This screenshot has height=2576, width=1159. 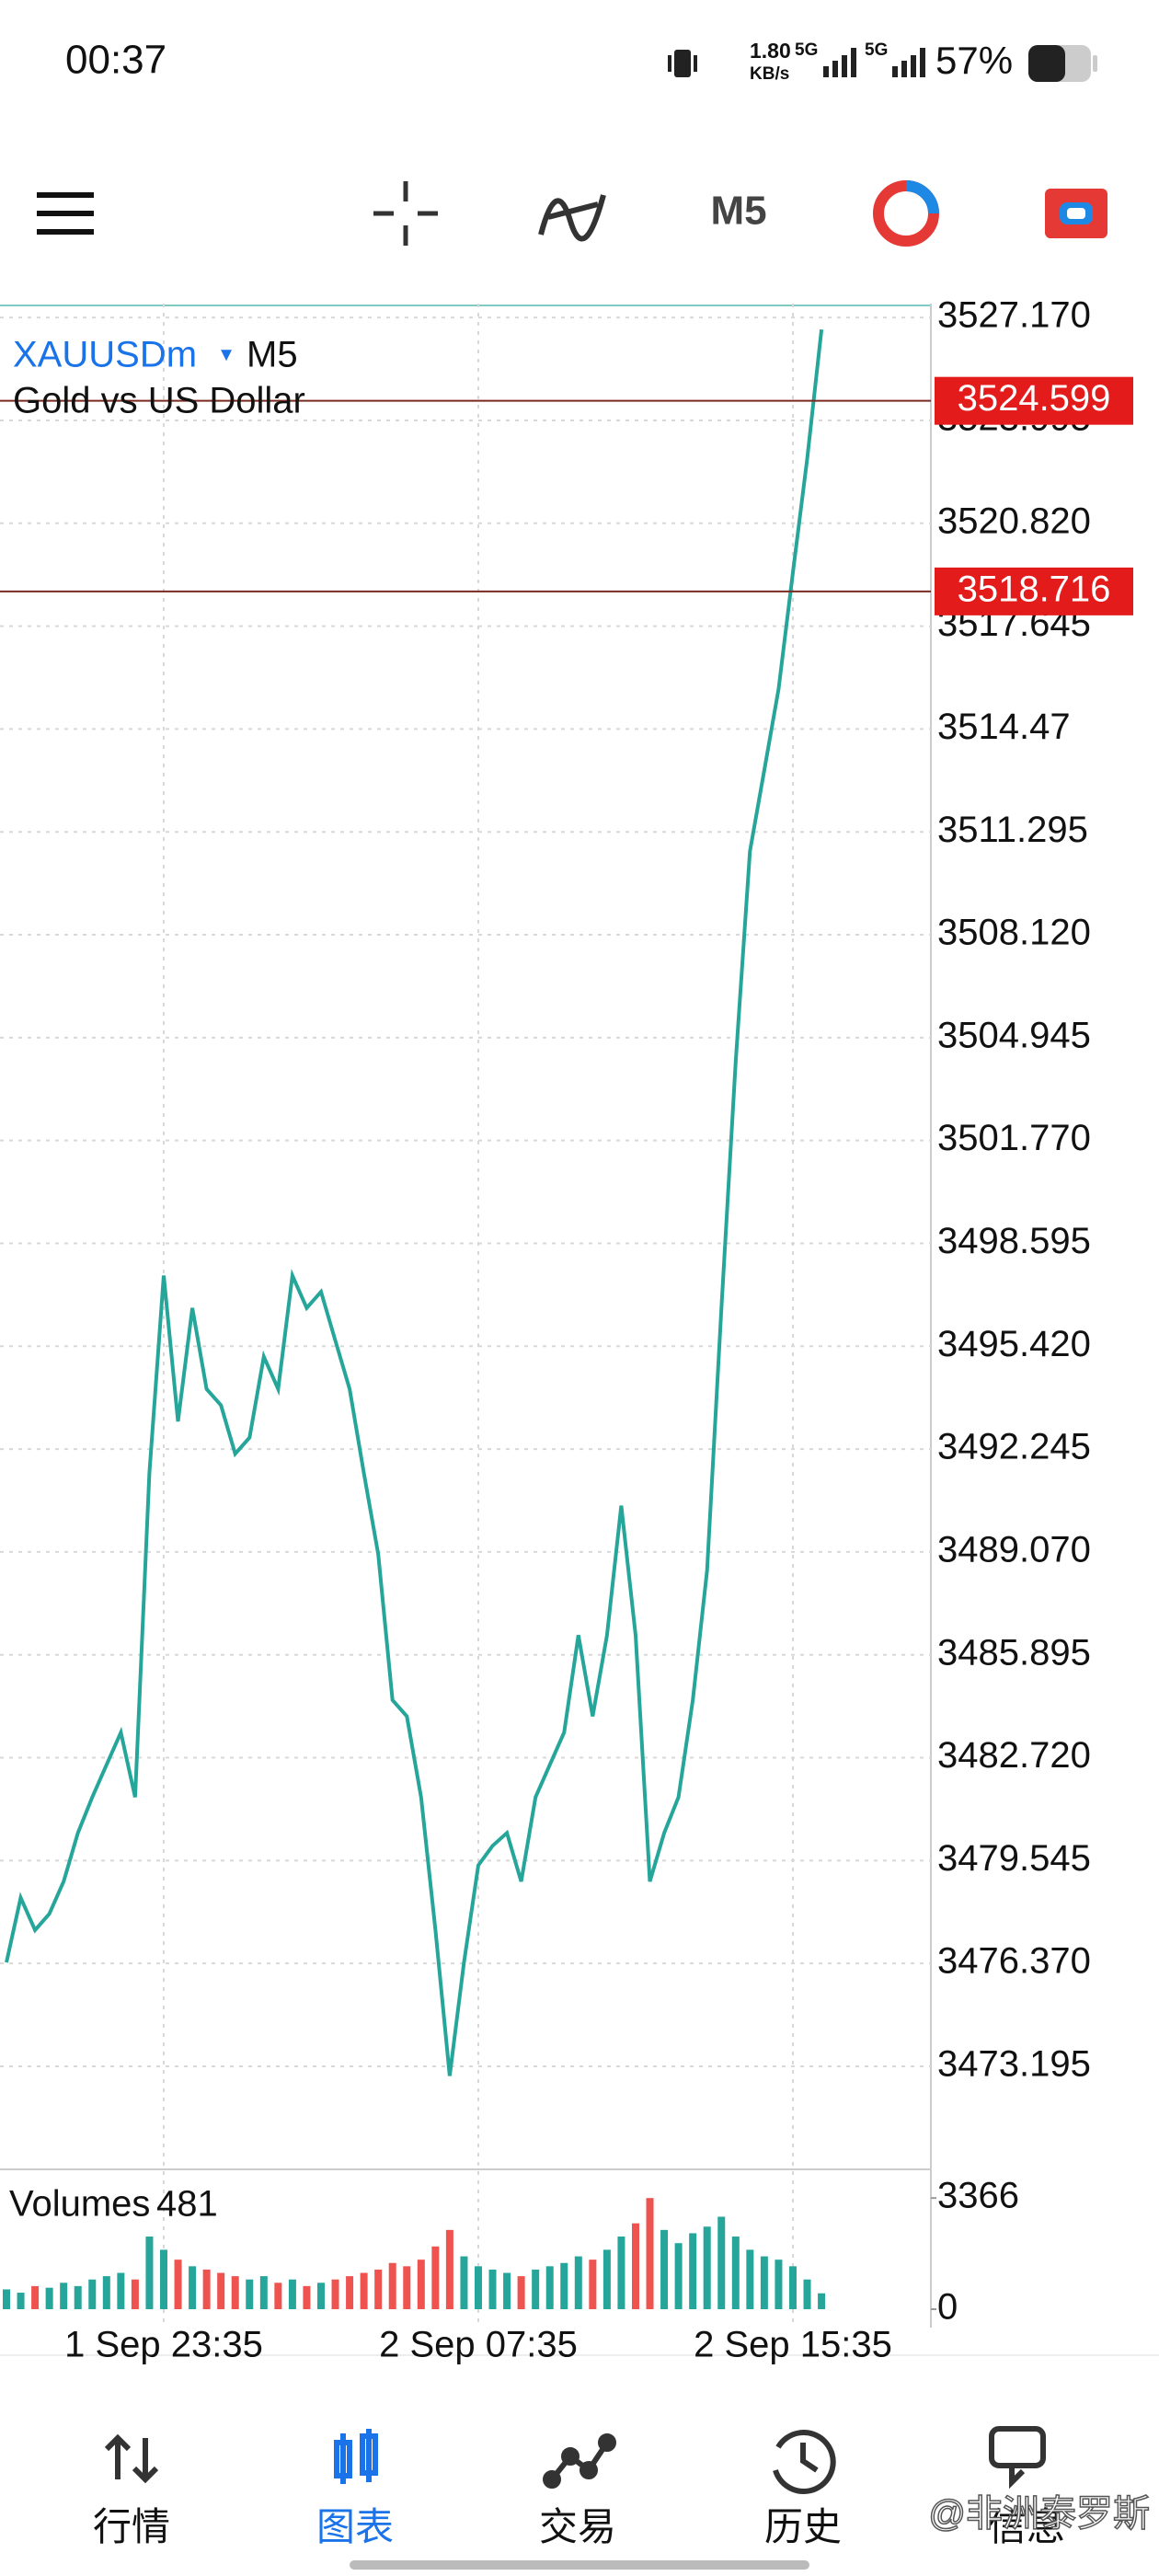 I want to click on symbol-description: Gold vs US Dollar, so click(x=159, y=401).